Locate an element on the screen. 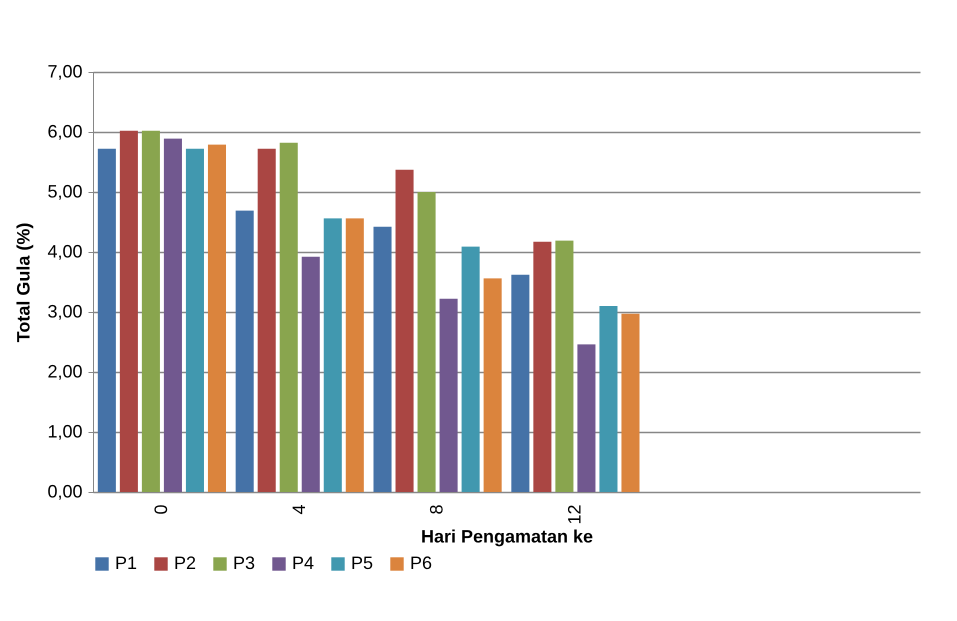 This screenshot has height=621, width=957. y-tick-label: 0,00 is located at coordinates (64, 492).